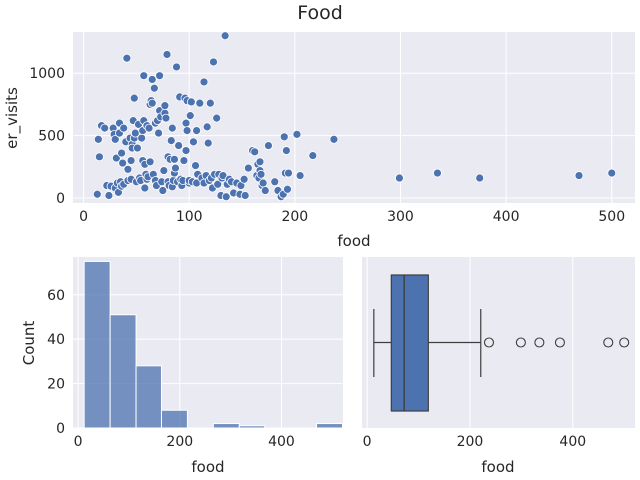 The height and width of the screenshot is (480, 640). Describe the element at coordinates (51, 137) in the screenshot. I see `y-tick-label: 500` at that location.